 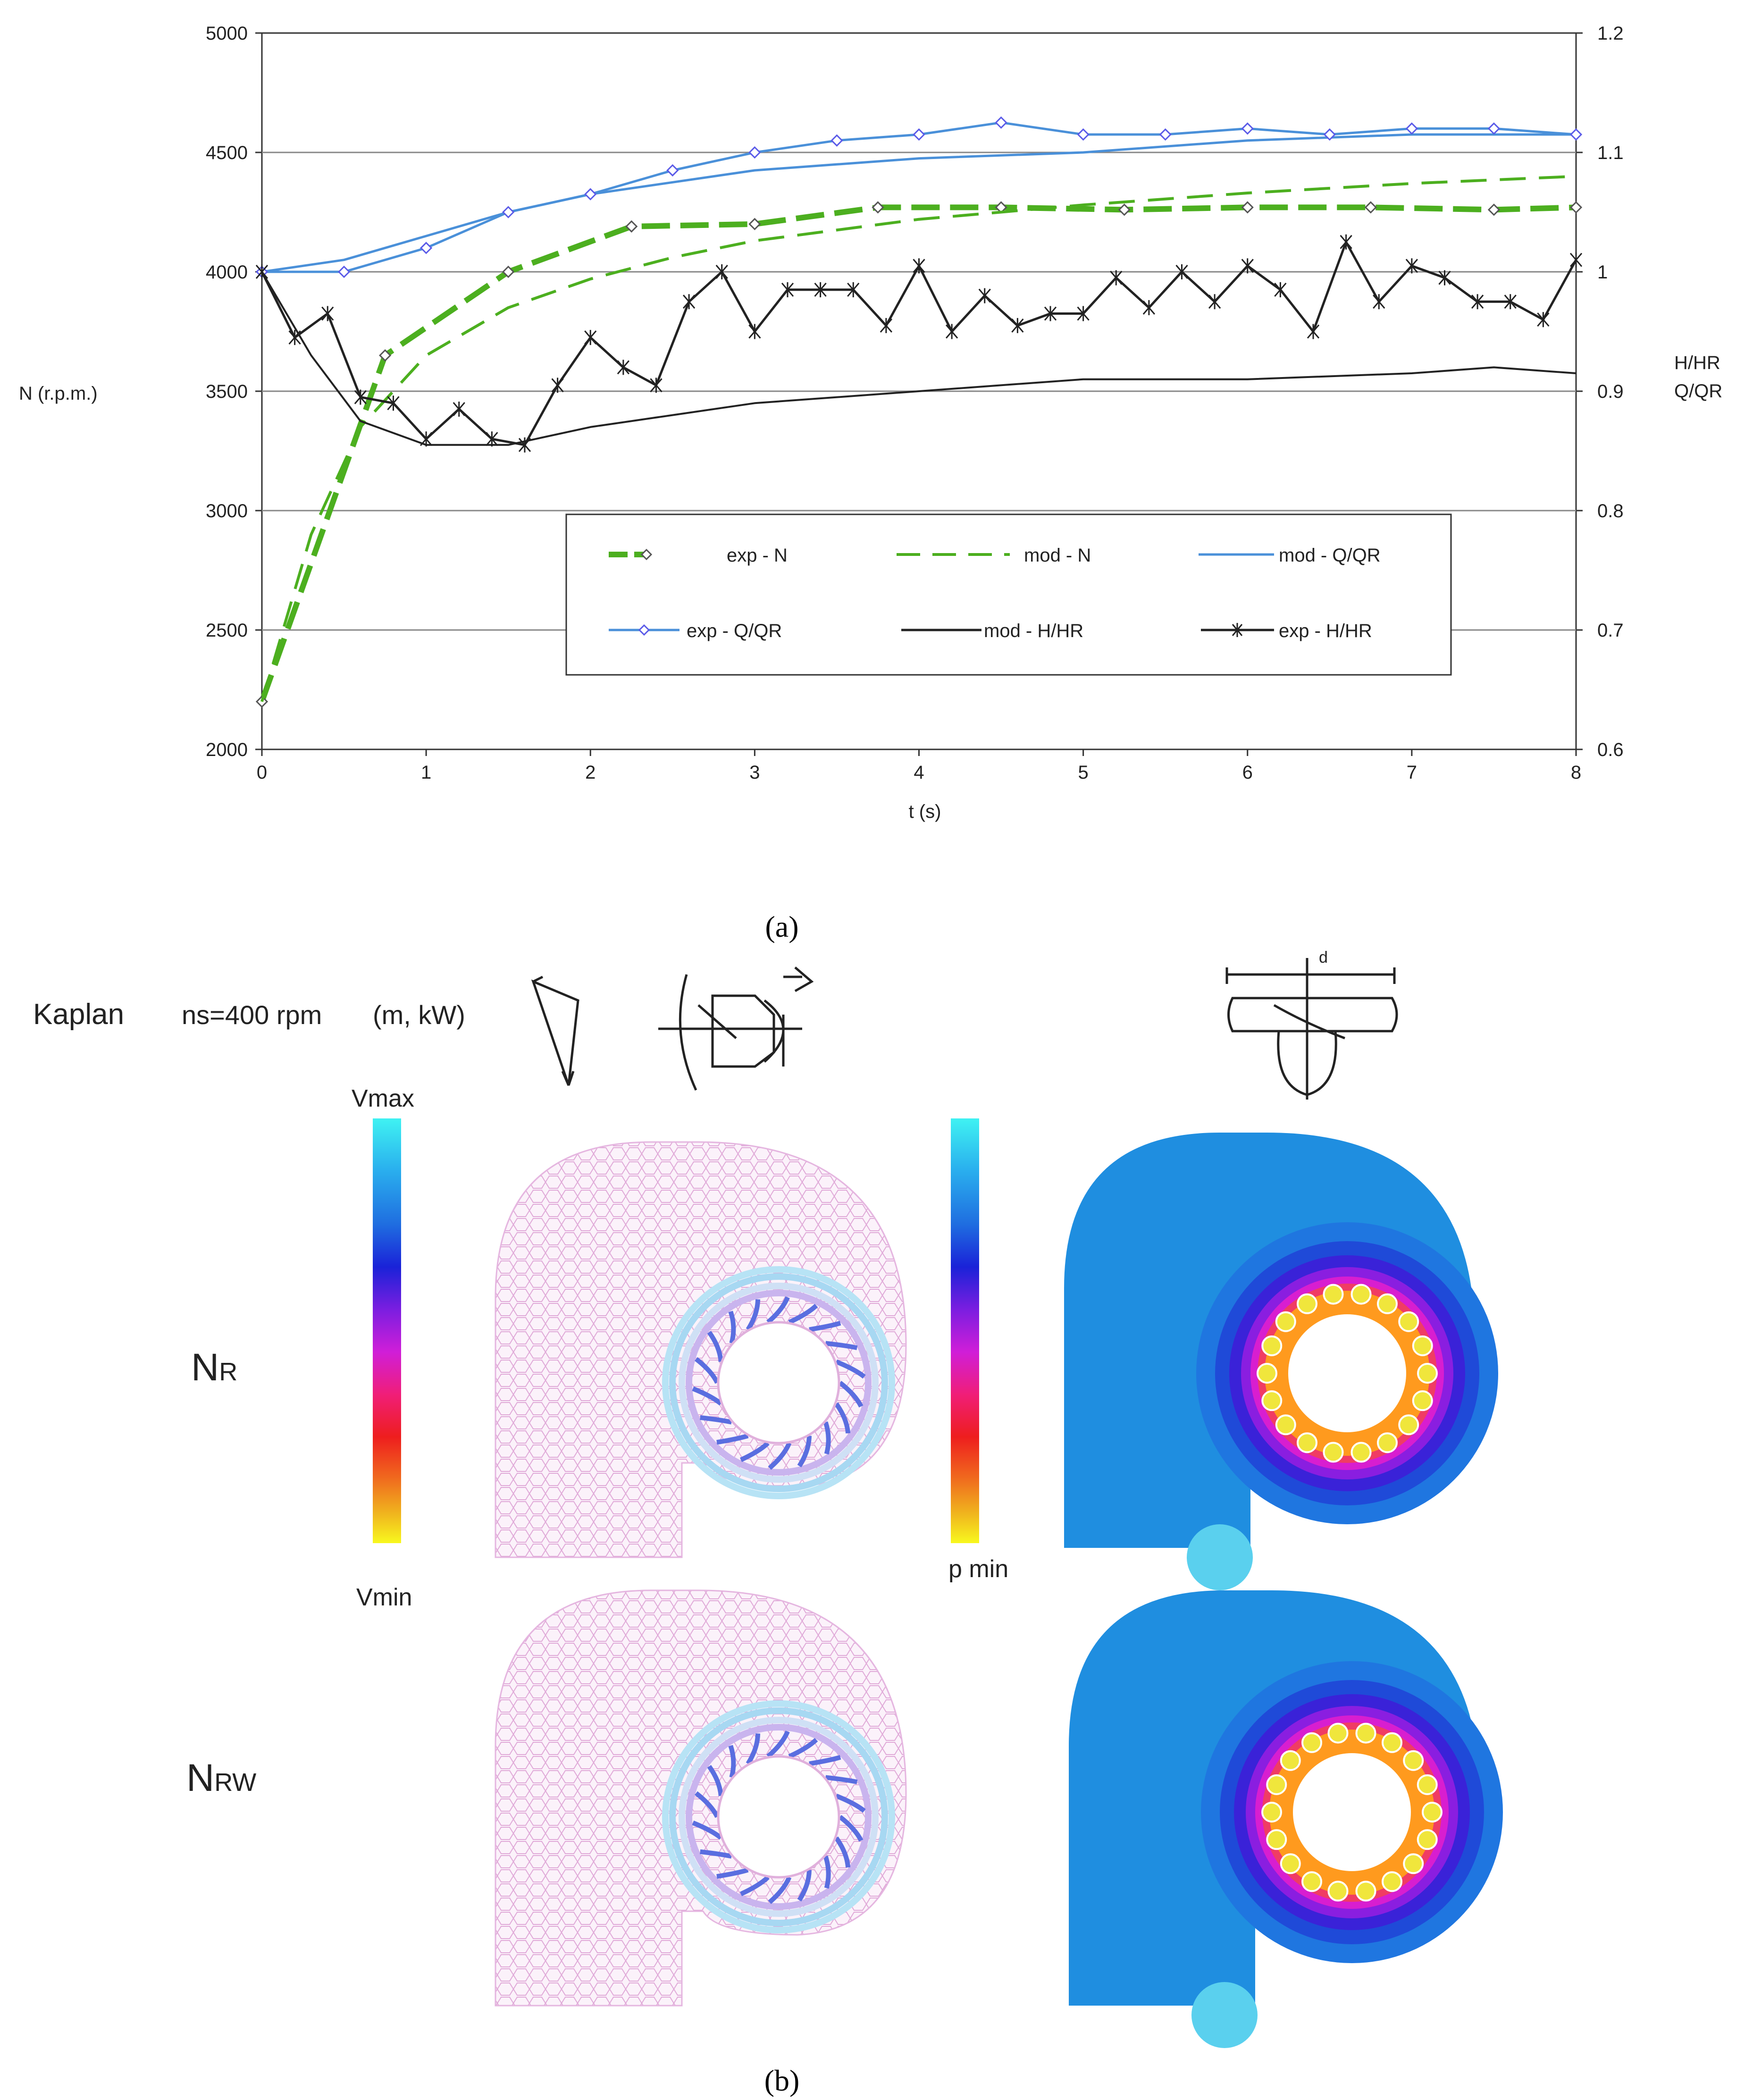 I want to click on legend-box, so click(x=1008, y=594).